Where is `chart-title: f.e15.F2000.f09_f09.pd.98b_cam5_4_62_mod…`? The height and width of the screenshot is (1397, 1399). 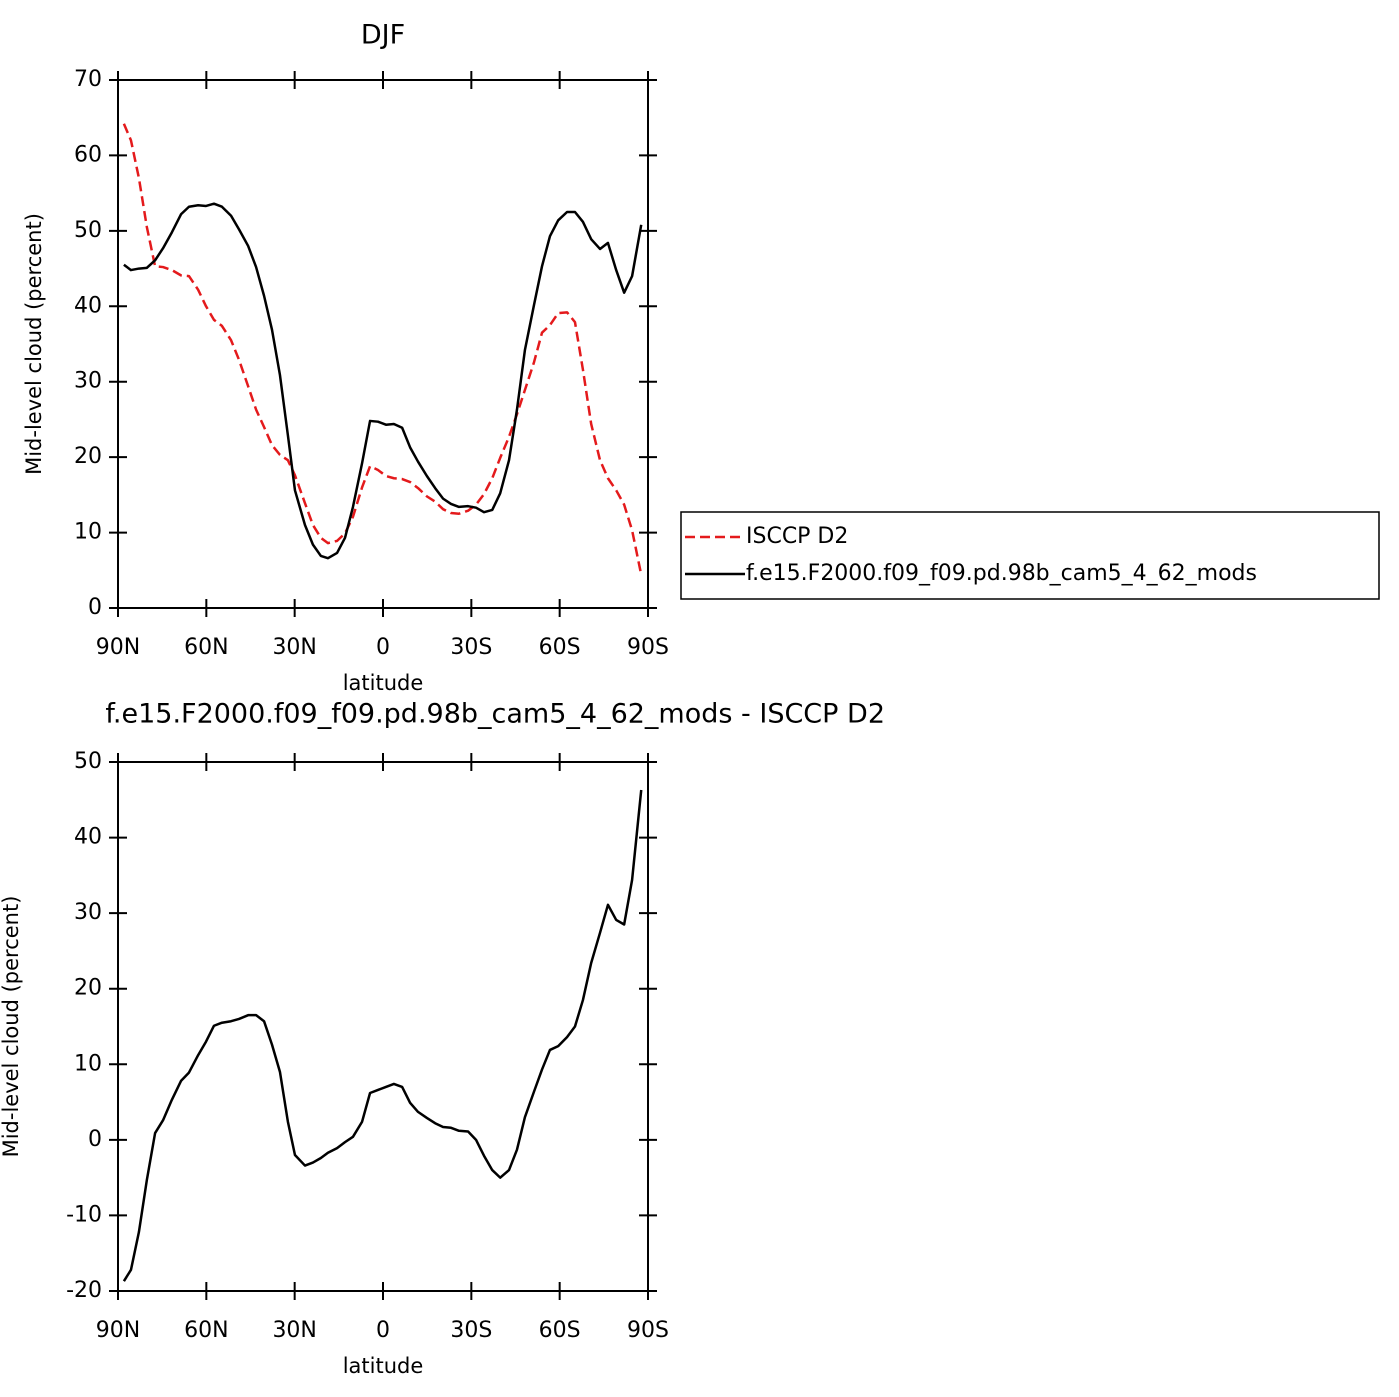
chart-title: f.e15.F2000.f09_f09.pd.98b_cam5_4_62_mod… is located at coordinates (495, 714).